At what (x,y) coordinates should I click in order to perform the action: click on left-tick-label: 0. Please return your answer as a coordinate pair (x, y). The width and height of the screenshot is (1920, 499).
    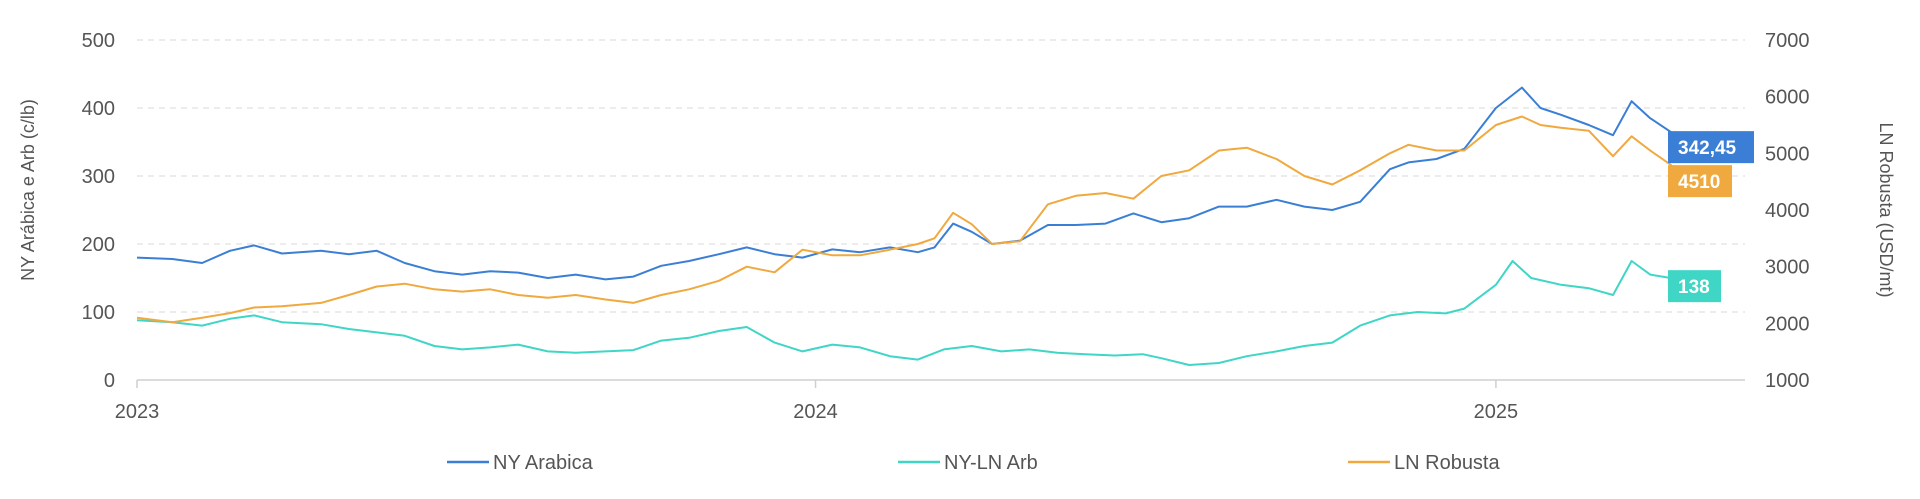
    Looking at the image, I should click on (109, 381).